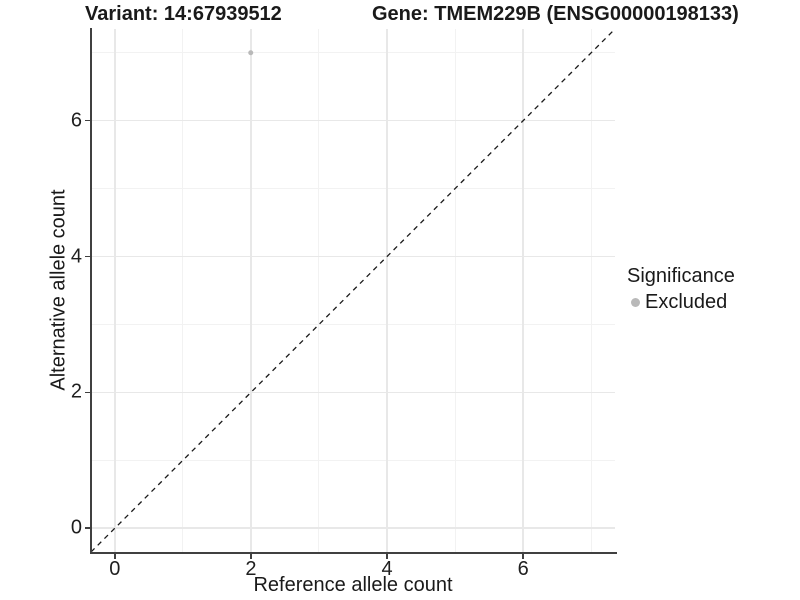  I want to click on data-point, so click(251, 53).